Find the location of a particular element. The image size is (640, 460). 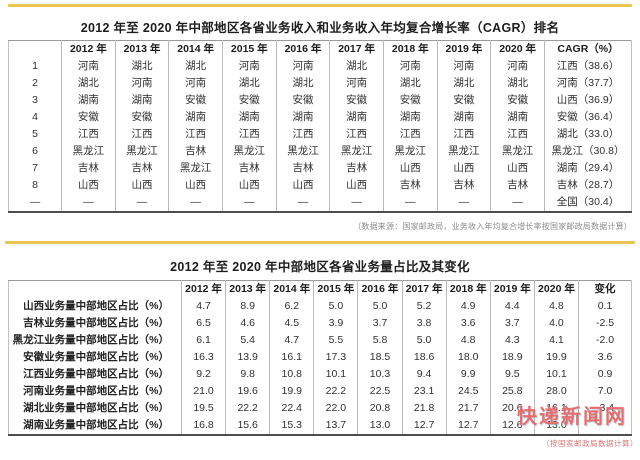

table-cell: 5 is located at coordinates (35, 134).